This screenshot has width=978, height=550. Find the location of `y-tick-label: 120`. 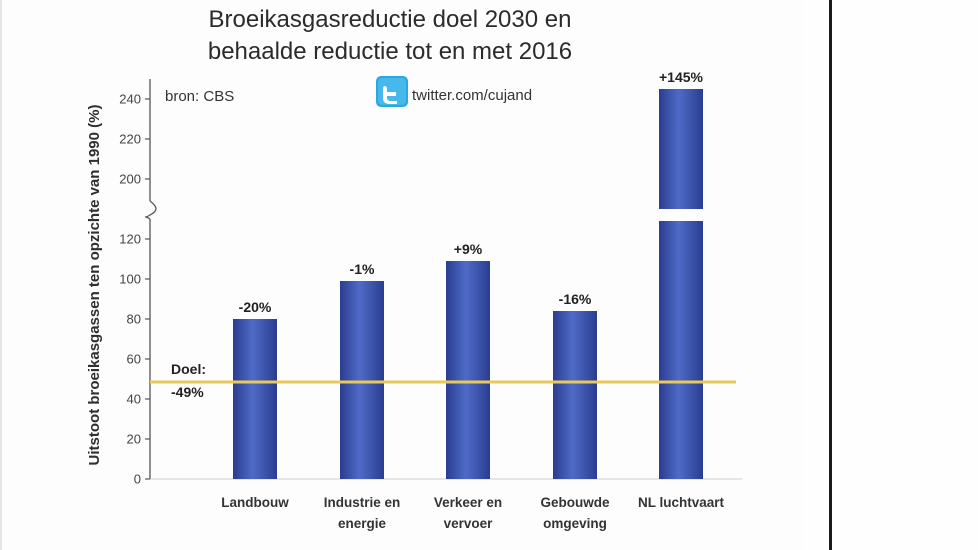

y-tick-label: 120 is located at coordinates (130, 239).